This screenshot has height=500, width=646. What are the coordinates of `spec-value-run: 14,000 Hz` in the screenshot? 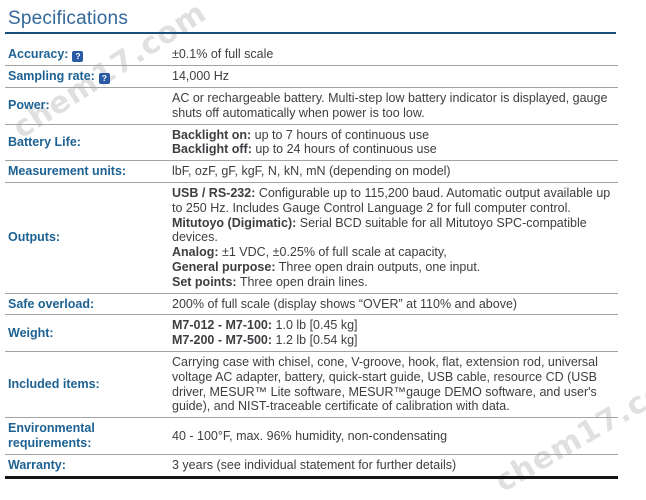 It's located at (200, 76).